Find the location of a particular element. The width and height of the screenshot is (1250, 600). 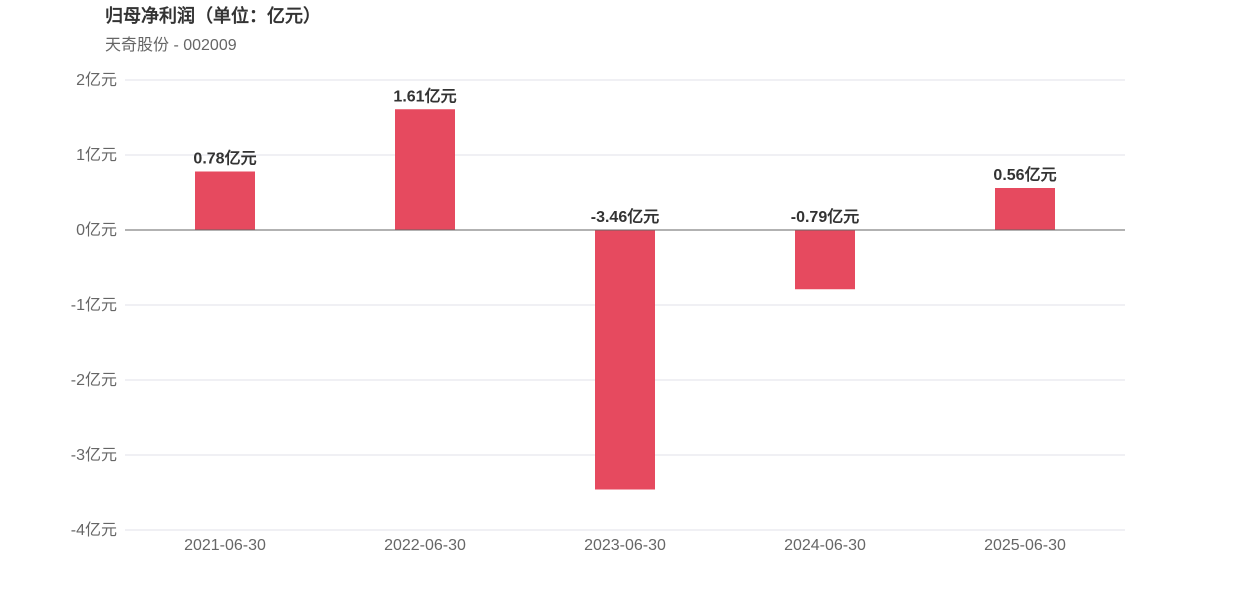

x-tick-label: 2023-06-30 is located at coordinates (625, 545).